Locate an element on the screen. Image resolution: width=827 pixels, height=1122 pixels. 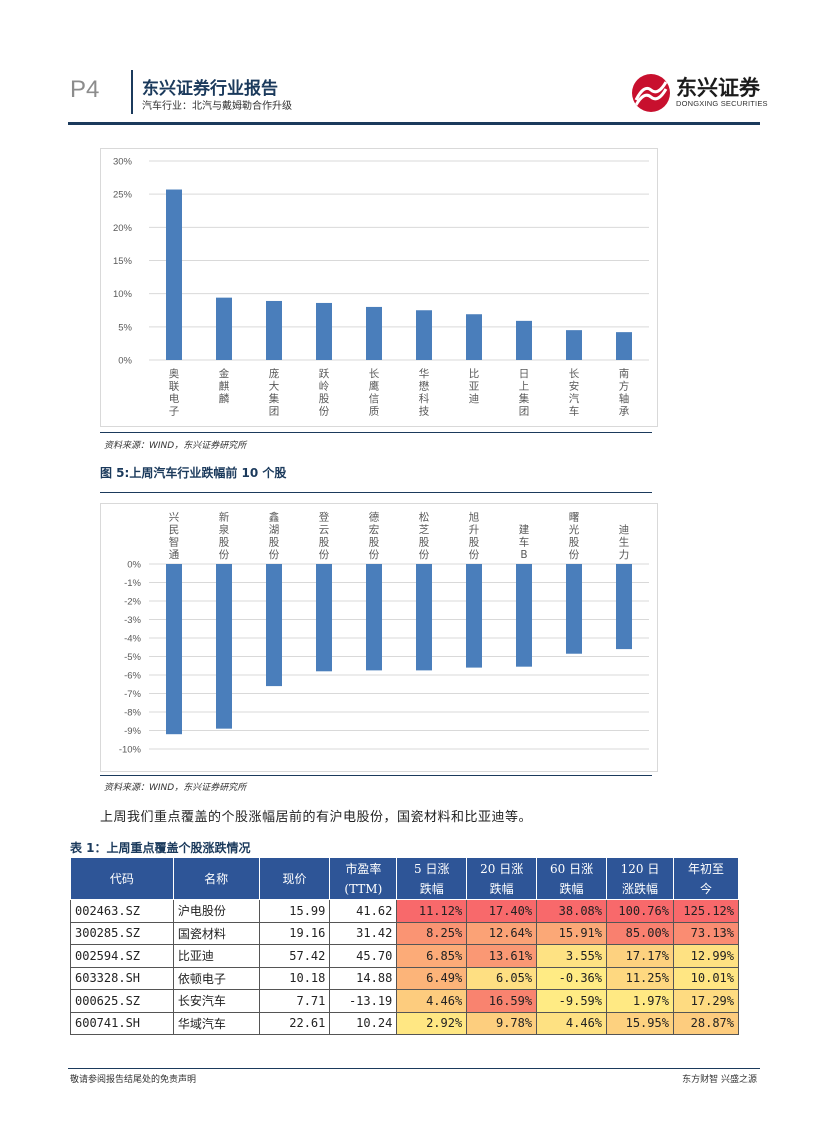
table-cell: 3.55% is located at coordinates (572, 956).